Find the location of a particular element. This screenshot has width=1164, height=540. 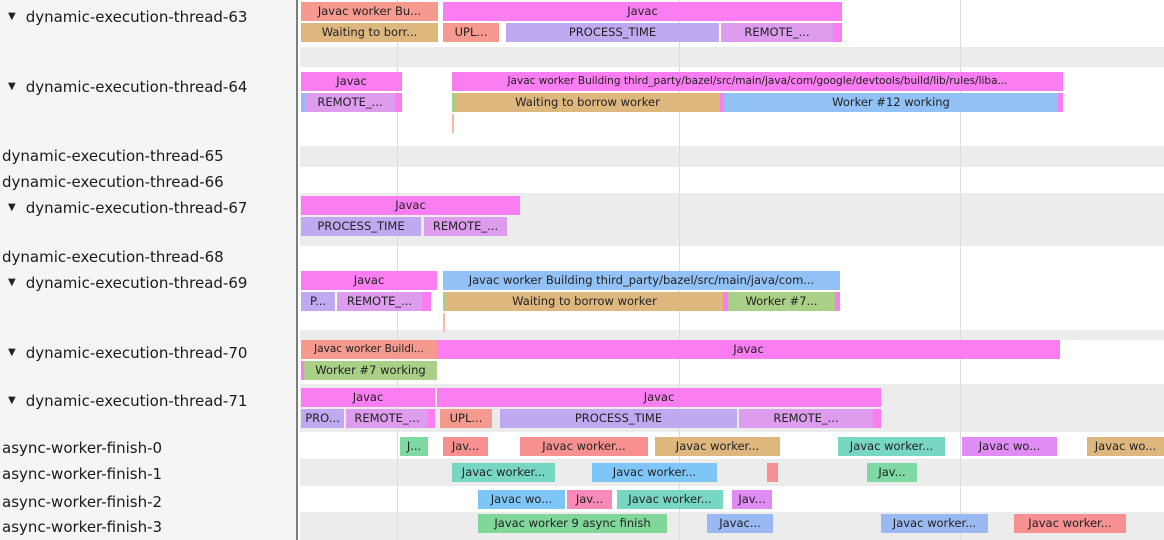

track-row-dynamic-execution-thread-65: dynamic-execution-thread-65 is located at coordinates (113, 156).